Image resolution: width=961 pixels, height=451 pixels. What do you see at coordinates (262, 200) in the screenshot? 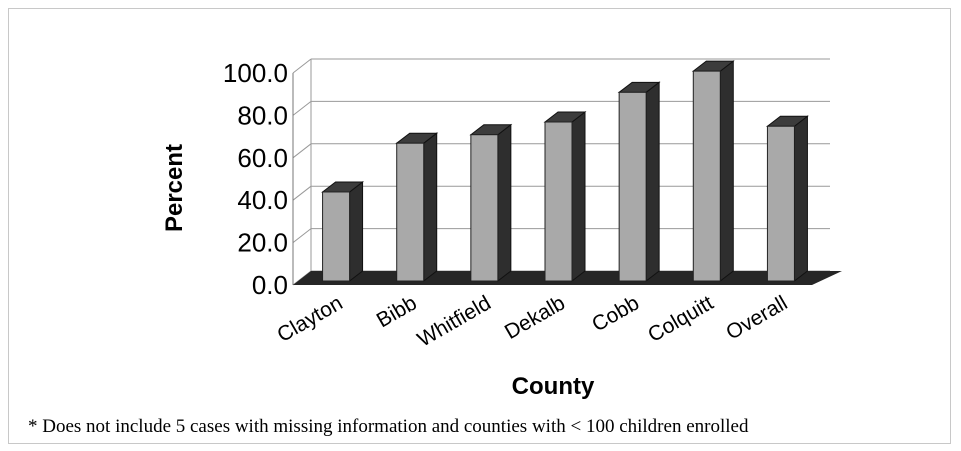
I see `y-tick-label: 40.0` at bounding box center [262, 200].